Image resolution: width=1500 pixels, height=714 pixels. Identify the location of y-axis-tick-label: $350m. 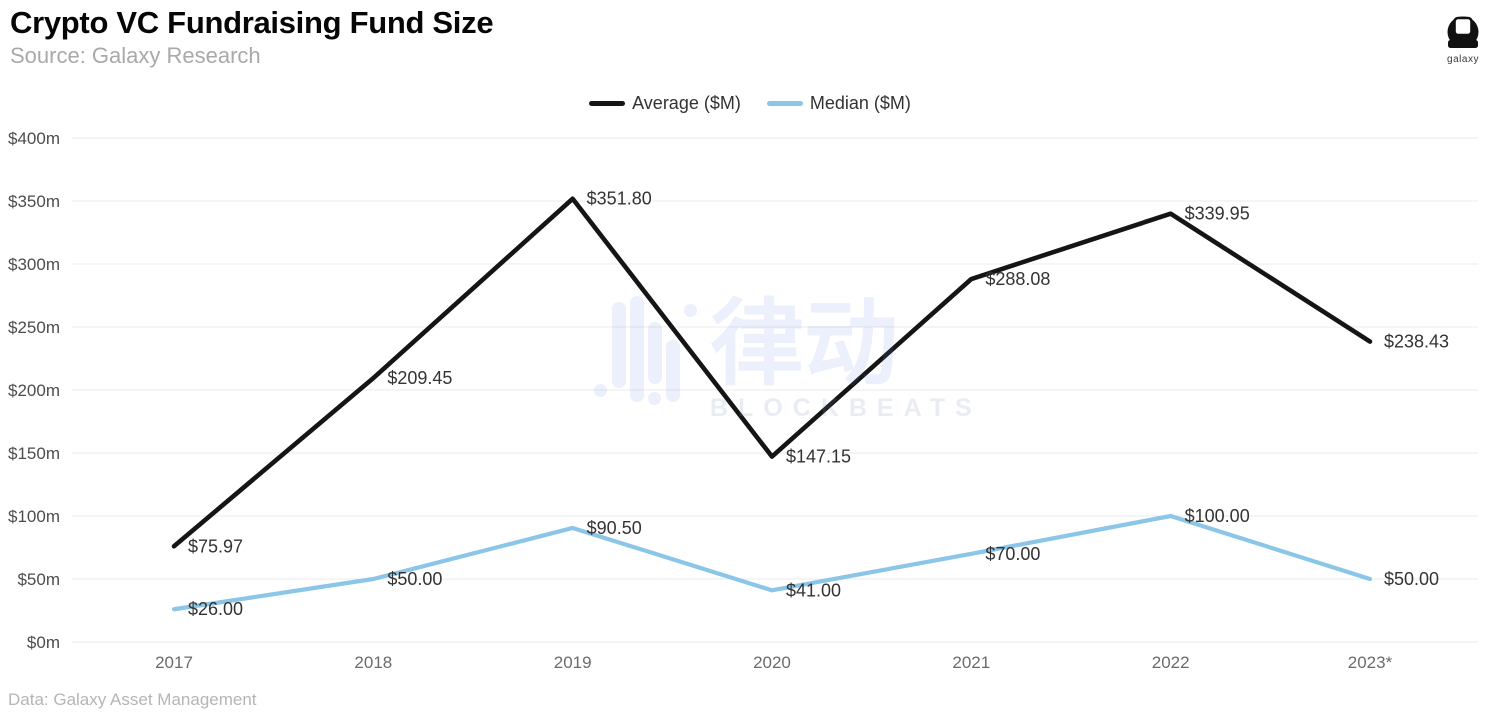
(34, 201).